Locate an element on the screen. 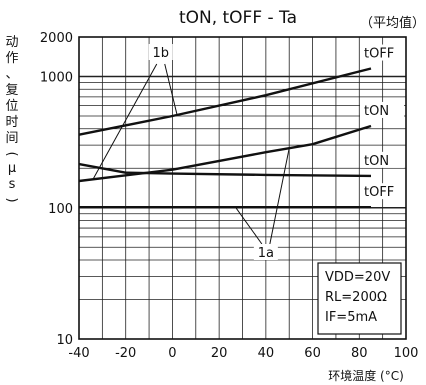  y-tick-label: 100 is located at coordinates (60, 209).